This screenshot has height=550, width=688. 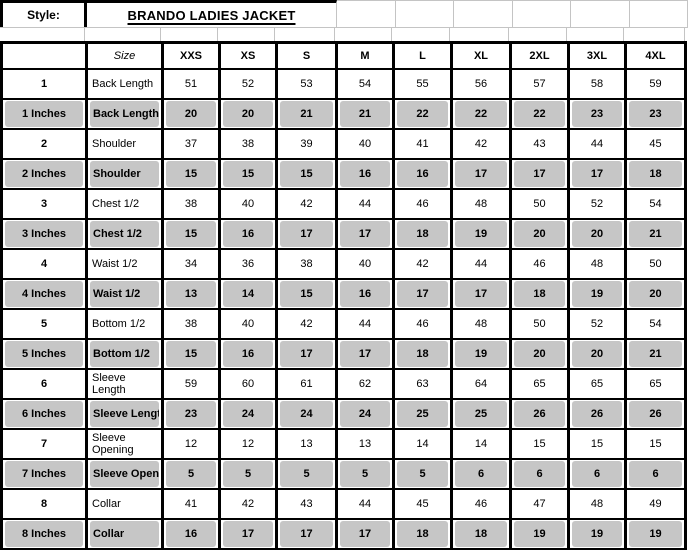 What do you see at coordinates (365, 444) in the screenshot?
I see `value-cell: 13` at bounding box center [365, 444].